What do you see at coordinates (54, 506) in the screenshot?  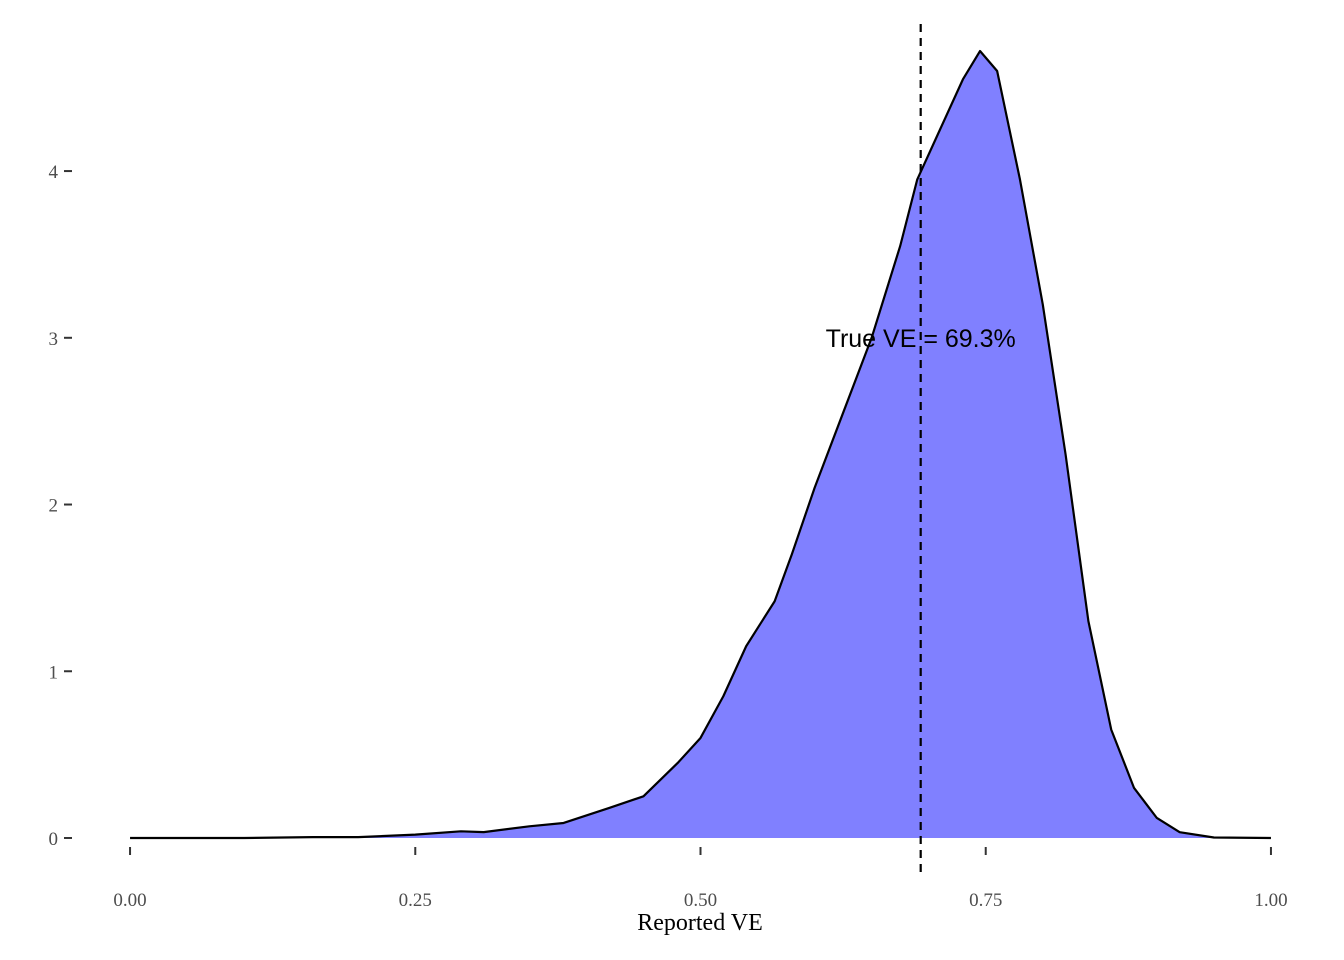 I see `y-tick-label: 2` at bounding box center [54, 506].